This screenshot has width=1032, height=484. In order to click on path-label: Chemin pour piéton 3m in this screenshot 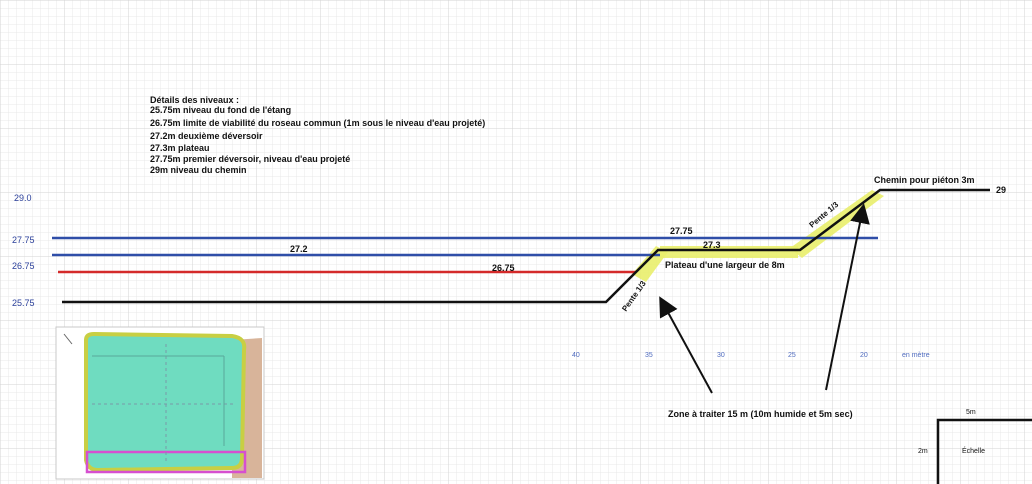, I will do `click(924, 180)`.